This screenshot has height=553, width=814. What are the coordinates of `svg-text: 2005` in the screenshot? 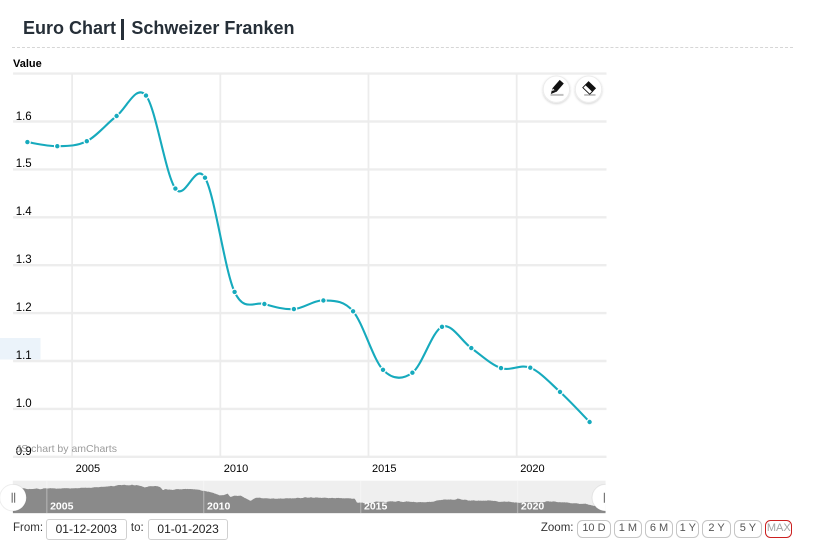 It's located at (62, 507).